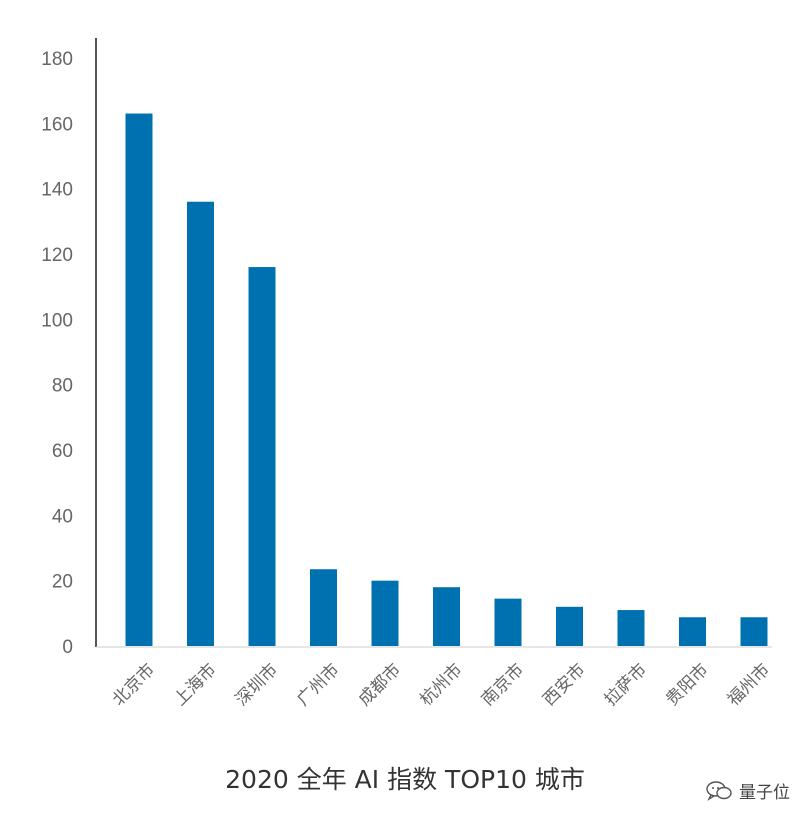  I want to click on x-category-label: 成都市, so click(380, 685).